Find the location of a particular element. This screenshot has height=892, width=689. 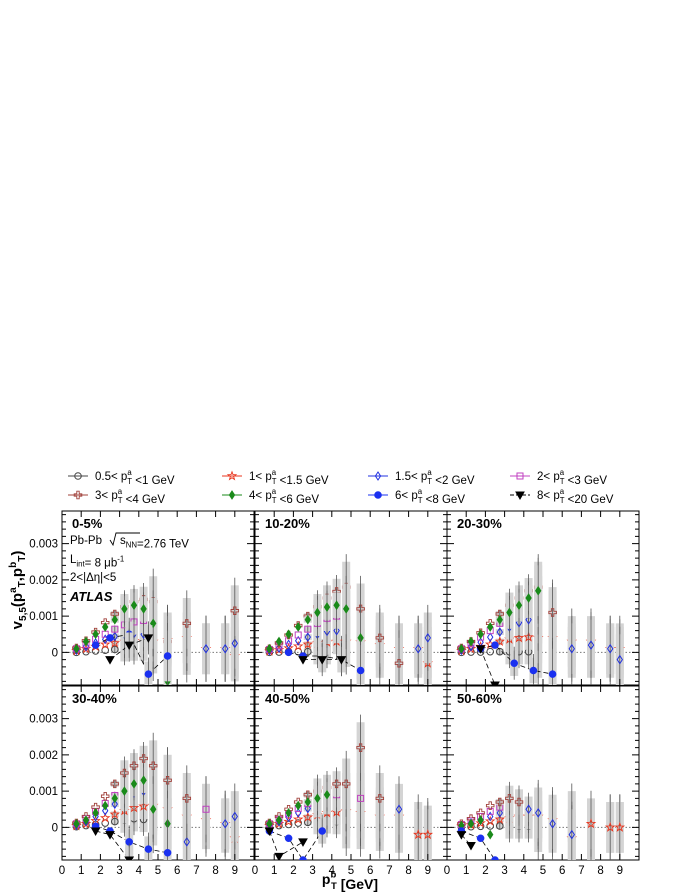

legend-label: 8< pa T <20 GeV is located at coordinates (575, 496).